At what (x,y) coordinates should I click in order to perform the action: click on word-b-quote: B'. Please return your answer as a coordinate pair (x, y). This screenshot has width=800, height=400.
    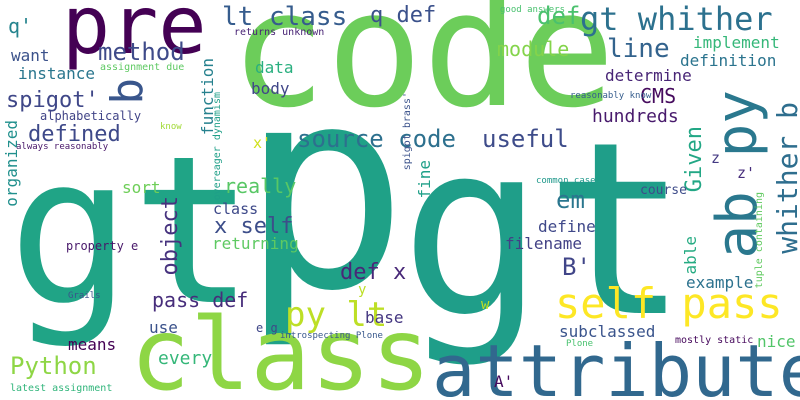
    Looking at the image, I should click on (576, 267).